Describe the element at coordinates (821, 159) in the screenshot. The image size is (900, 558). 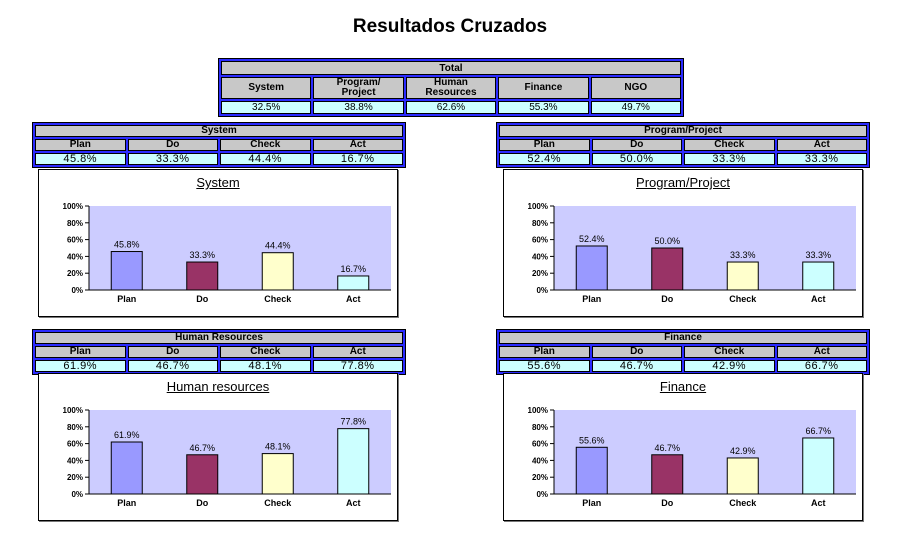
I see `program-project-value-act: 33.3%` at that location.